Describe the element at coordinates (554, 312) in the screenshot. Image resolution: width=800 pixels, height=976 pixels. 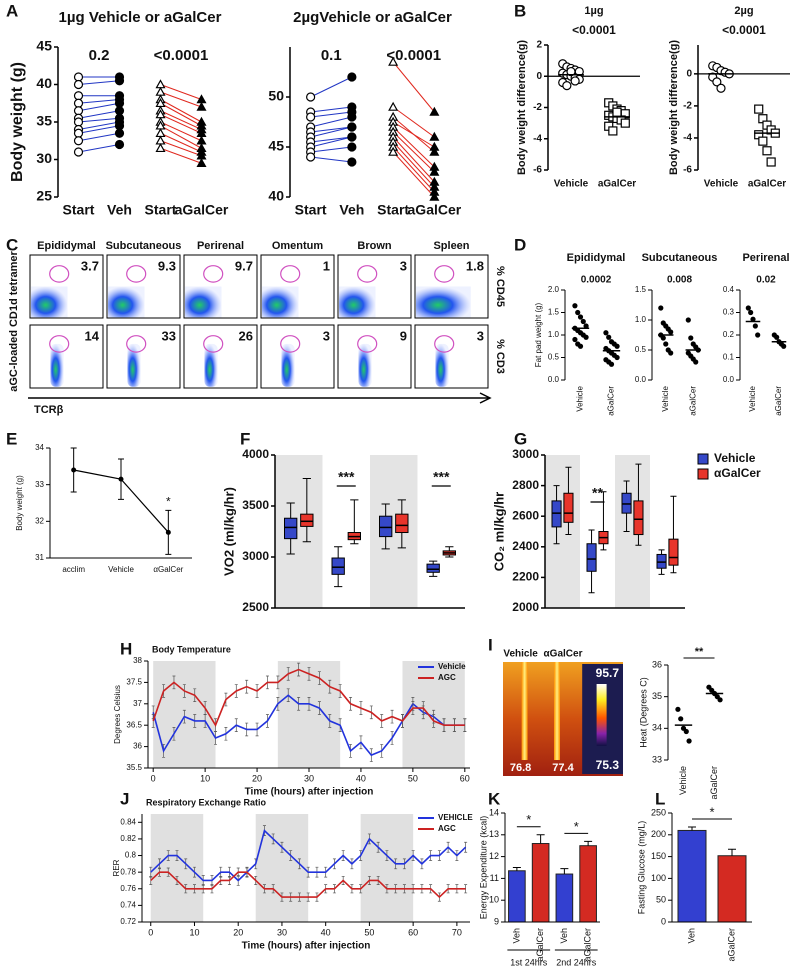
I see `y-tick-label: 1.5` at that location.